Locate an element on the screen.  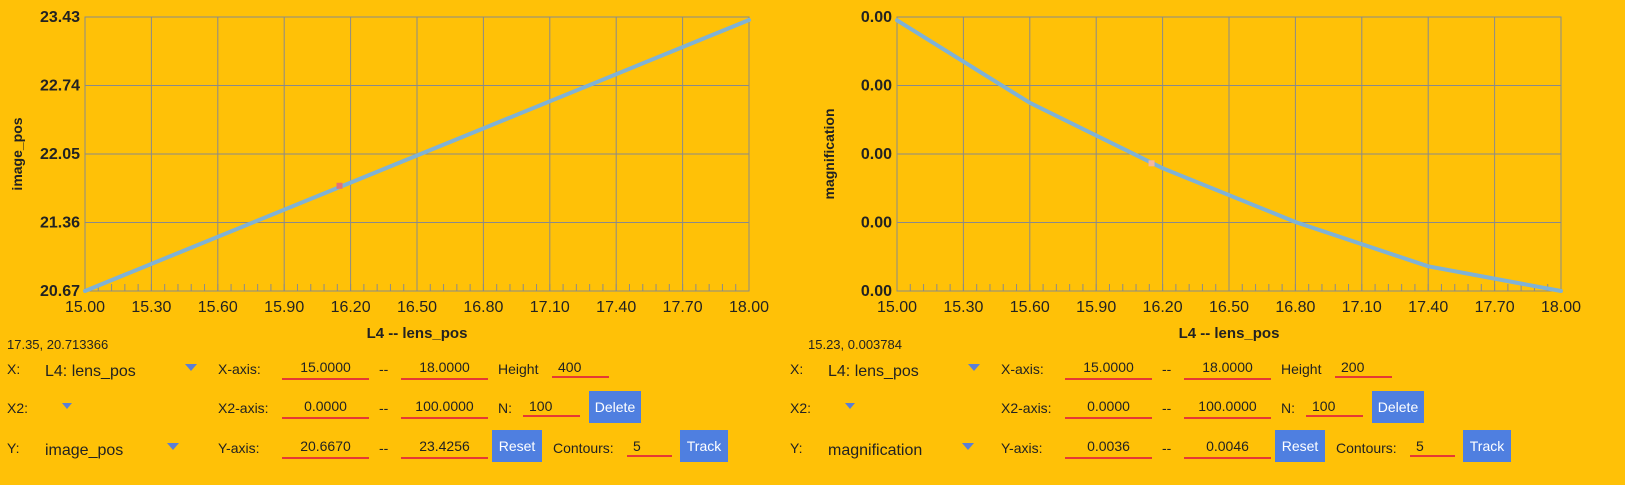
y-variable-select: magnification is located at coordinates (875, 450).